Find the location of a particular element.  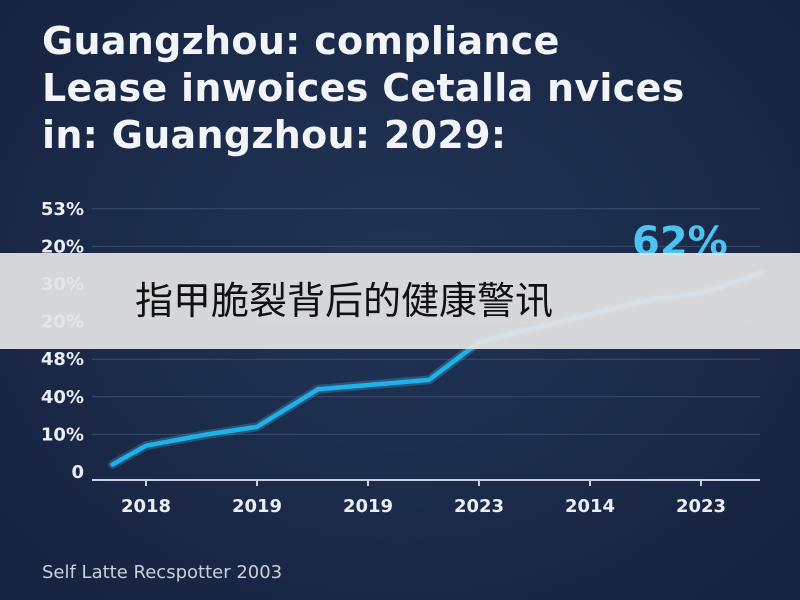

x-tick-label: 2018 is located at coordinates (146, 506).